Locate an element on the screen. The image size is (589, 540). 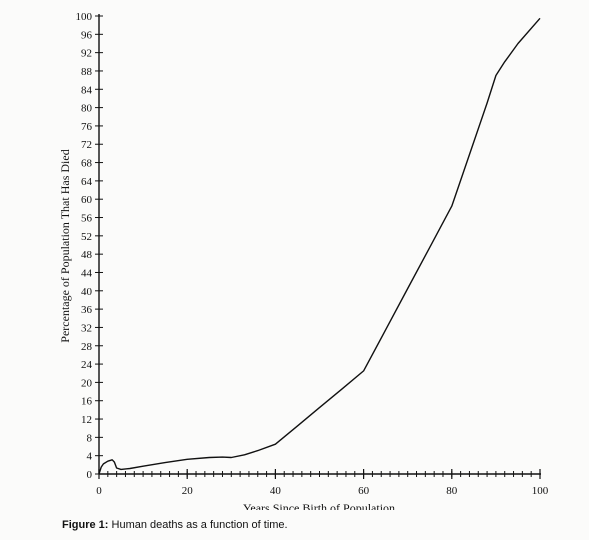
y-tick-label: 4 is located at coordinates (90, 457).